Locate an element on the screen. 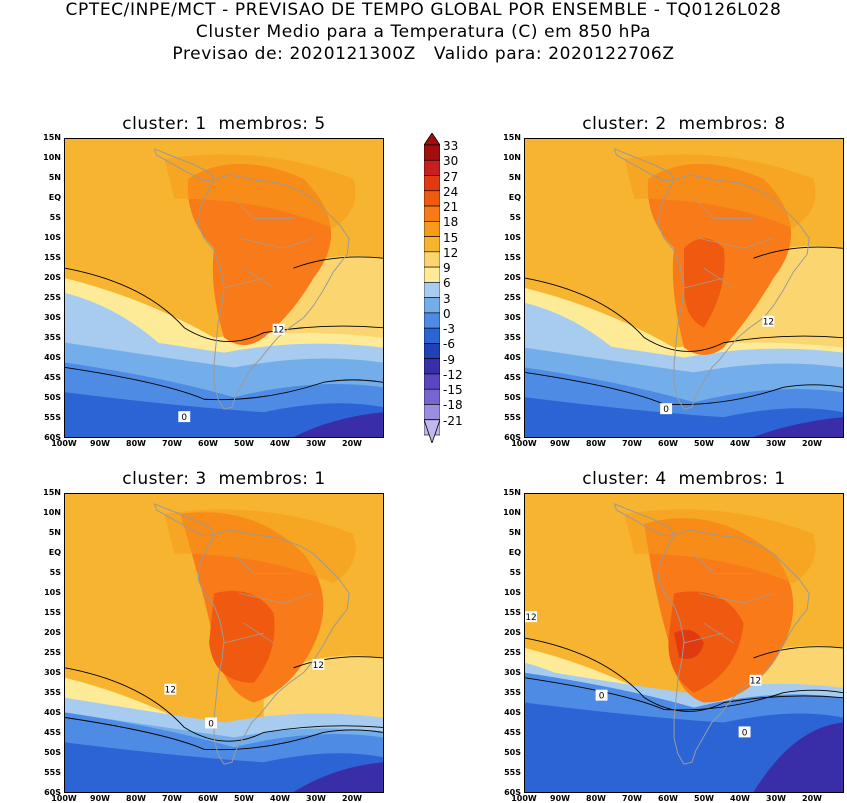  colorbar-label: -9 is located at coordinates (449, 359).